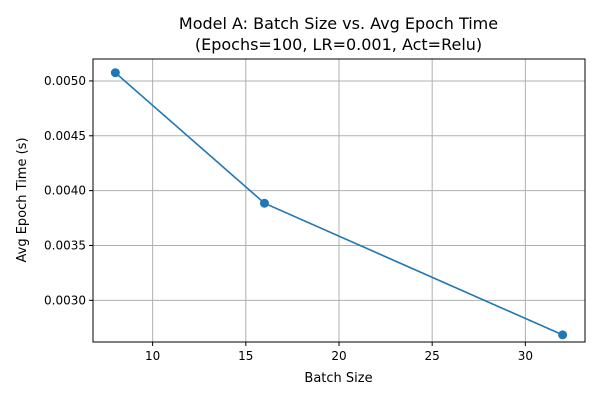  I want to click on y-tick-label: 0.0030, so click(65, 300).